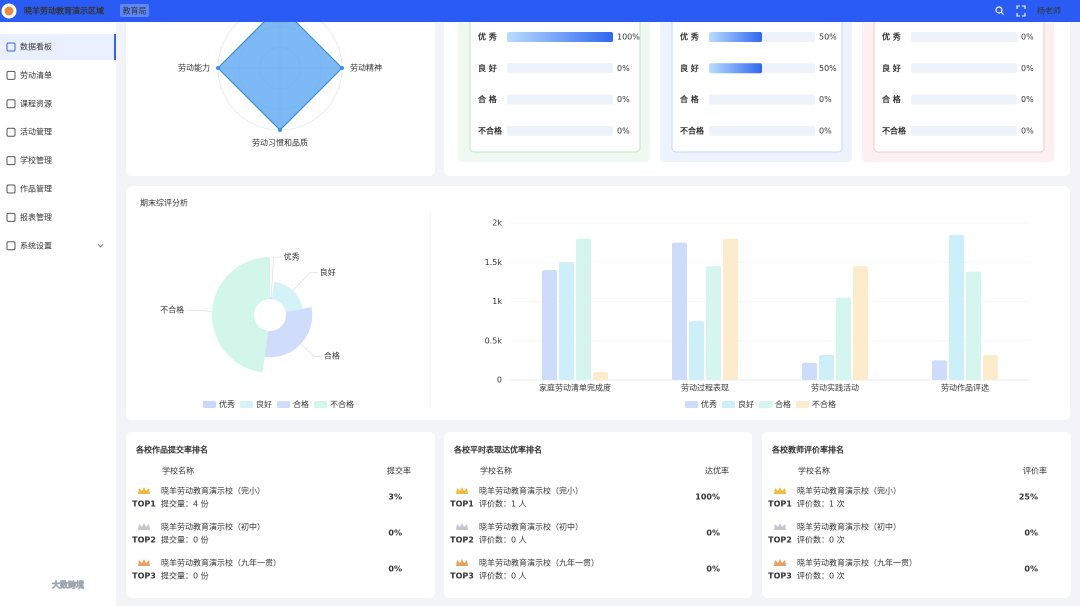 The width and height of the screenshot is (1080, 606). Describe the element at coordinates (292, 257) in the screenshot. I see `pie-label: 优秀` at that location.